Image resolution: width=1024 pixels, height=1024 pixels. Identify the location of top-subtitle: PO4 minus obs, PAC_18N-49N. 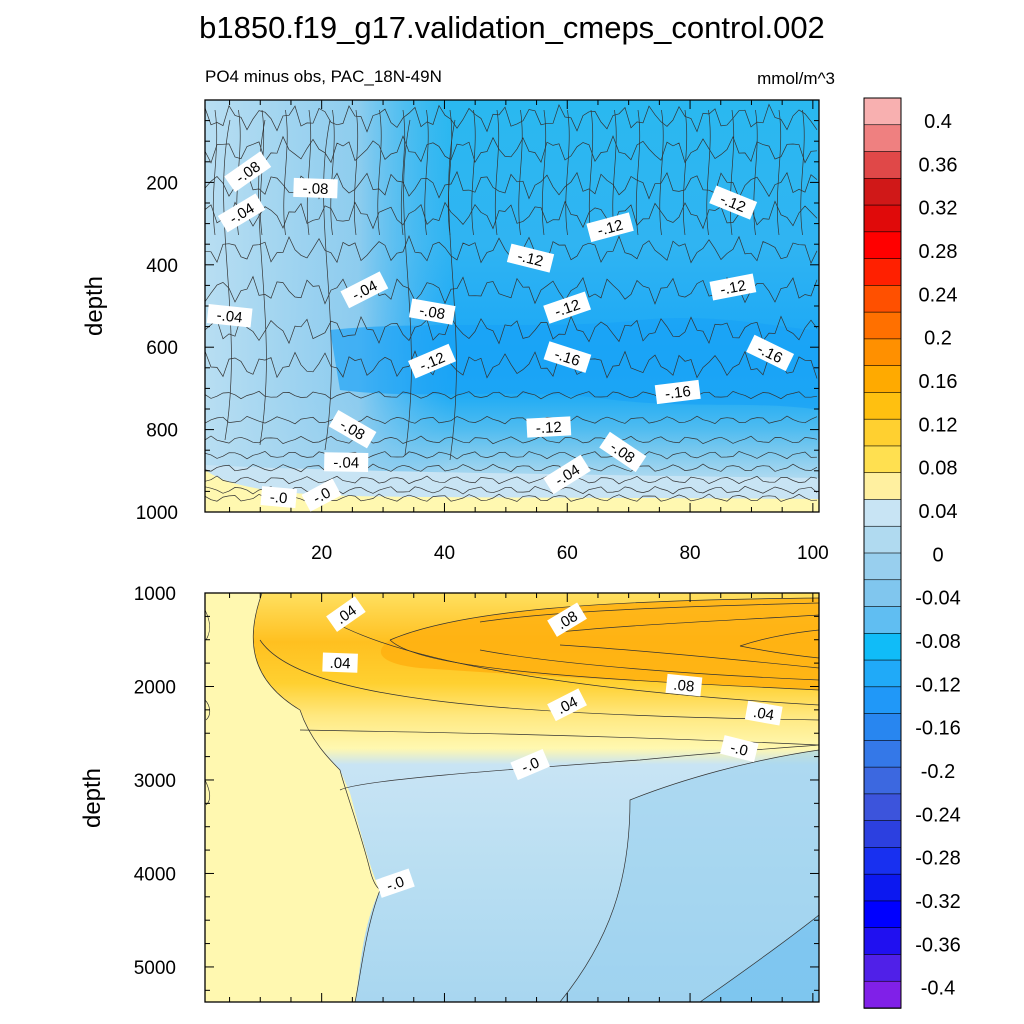
(323, 76).